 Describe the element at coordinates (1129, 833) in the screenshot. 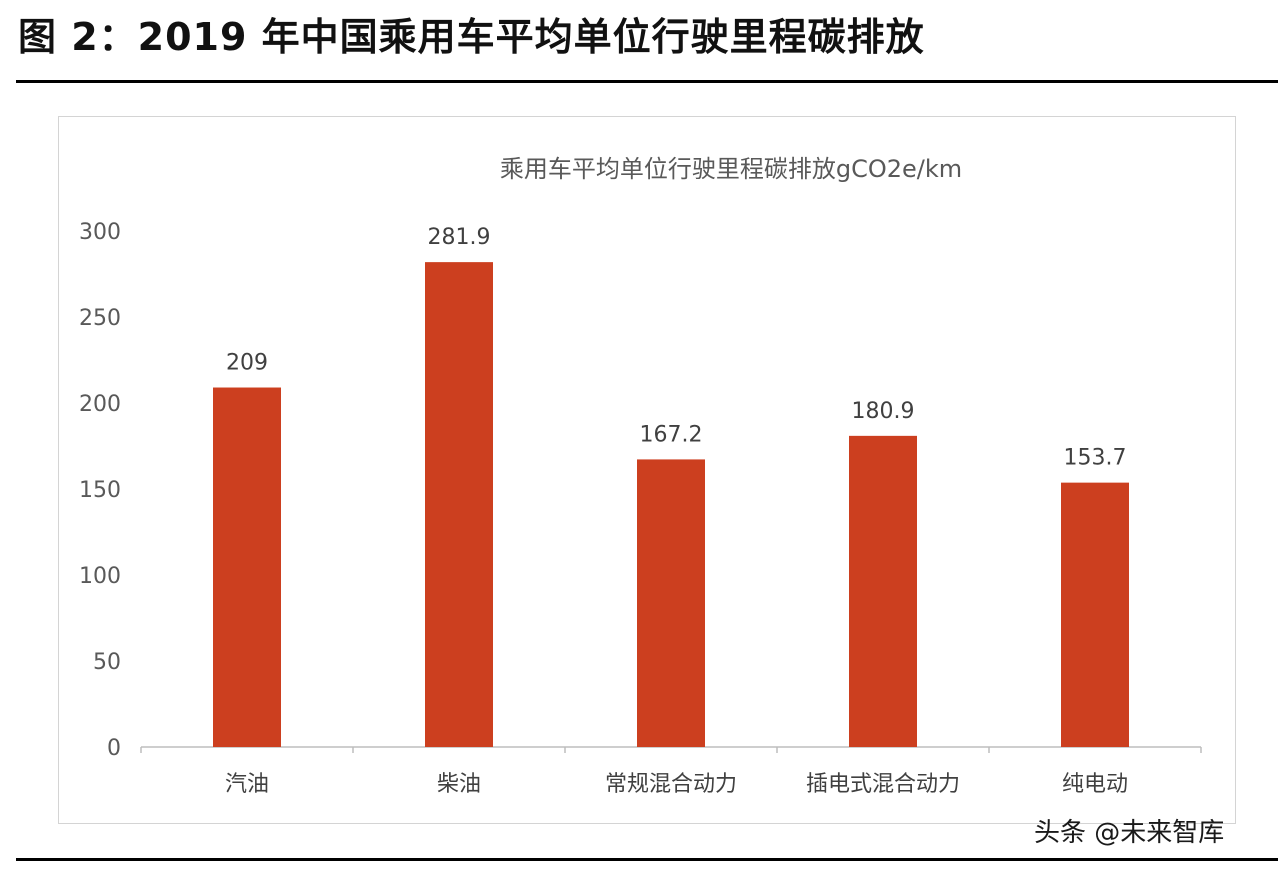

I see `watermark-text: 头条 @未来智库` at that location.